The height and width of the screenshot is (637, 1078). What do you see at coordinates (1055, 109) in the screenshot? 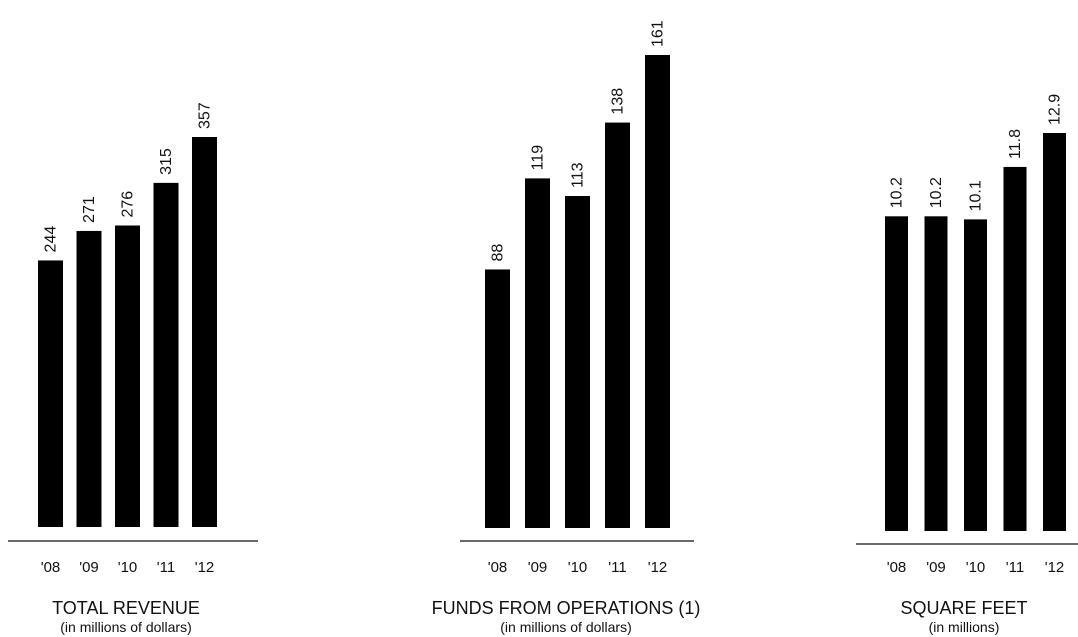
I see `value-label-4: 12.9` at bounding box center [1055, 109].